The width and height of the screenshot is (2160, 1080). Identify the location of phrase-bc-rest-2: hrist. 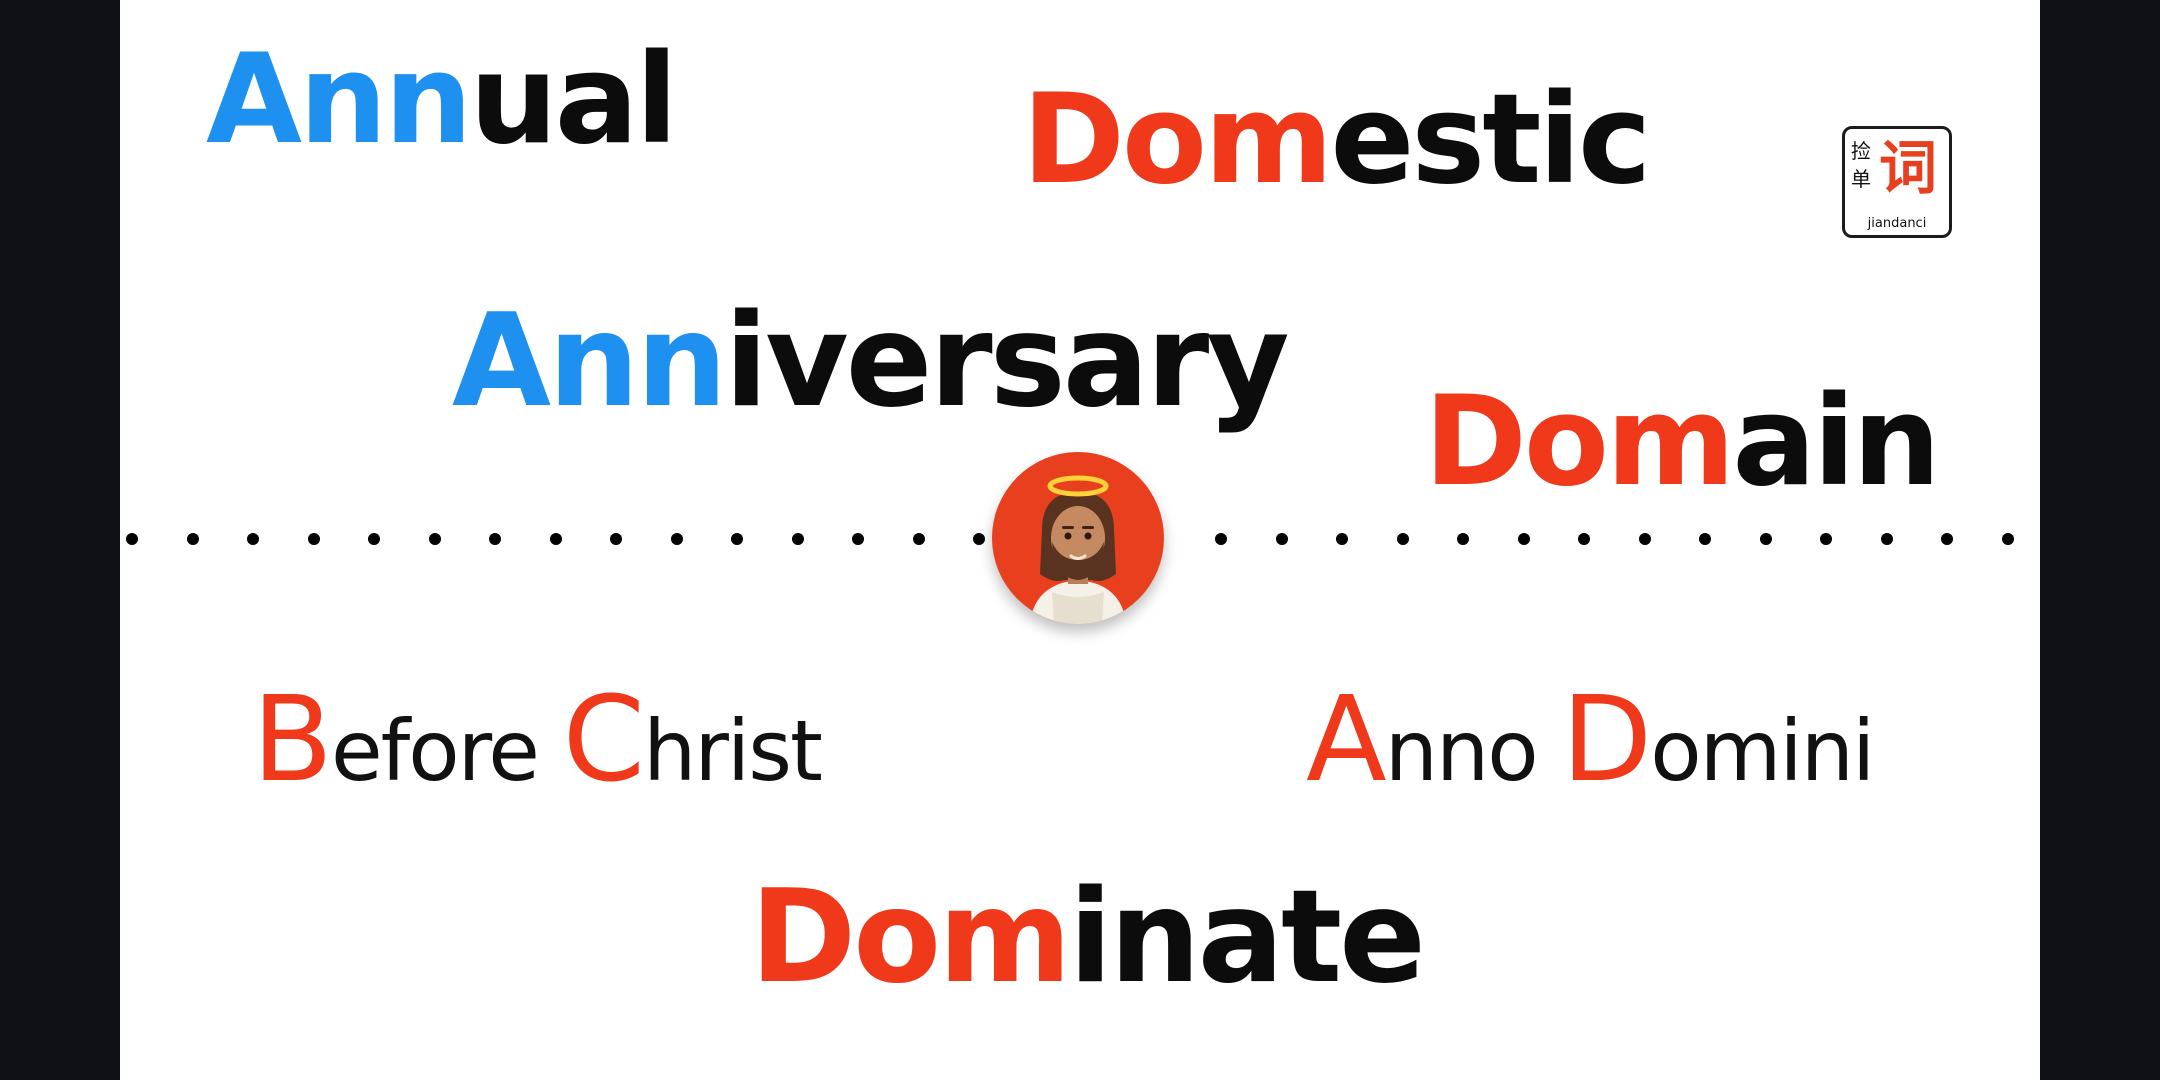
(733, 751).